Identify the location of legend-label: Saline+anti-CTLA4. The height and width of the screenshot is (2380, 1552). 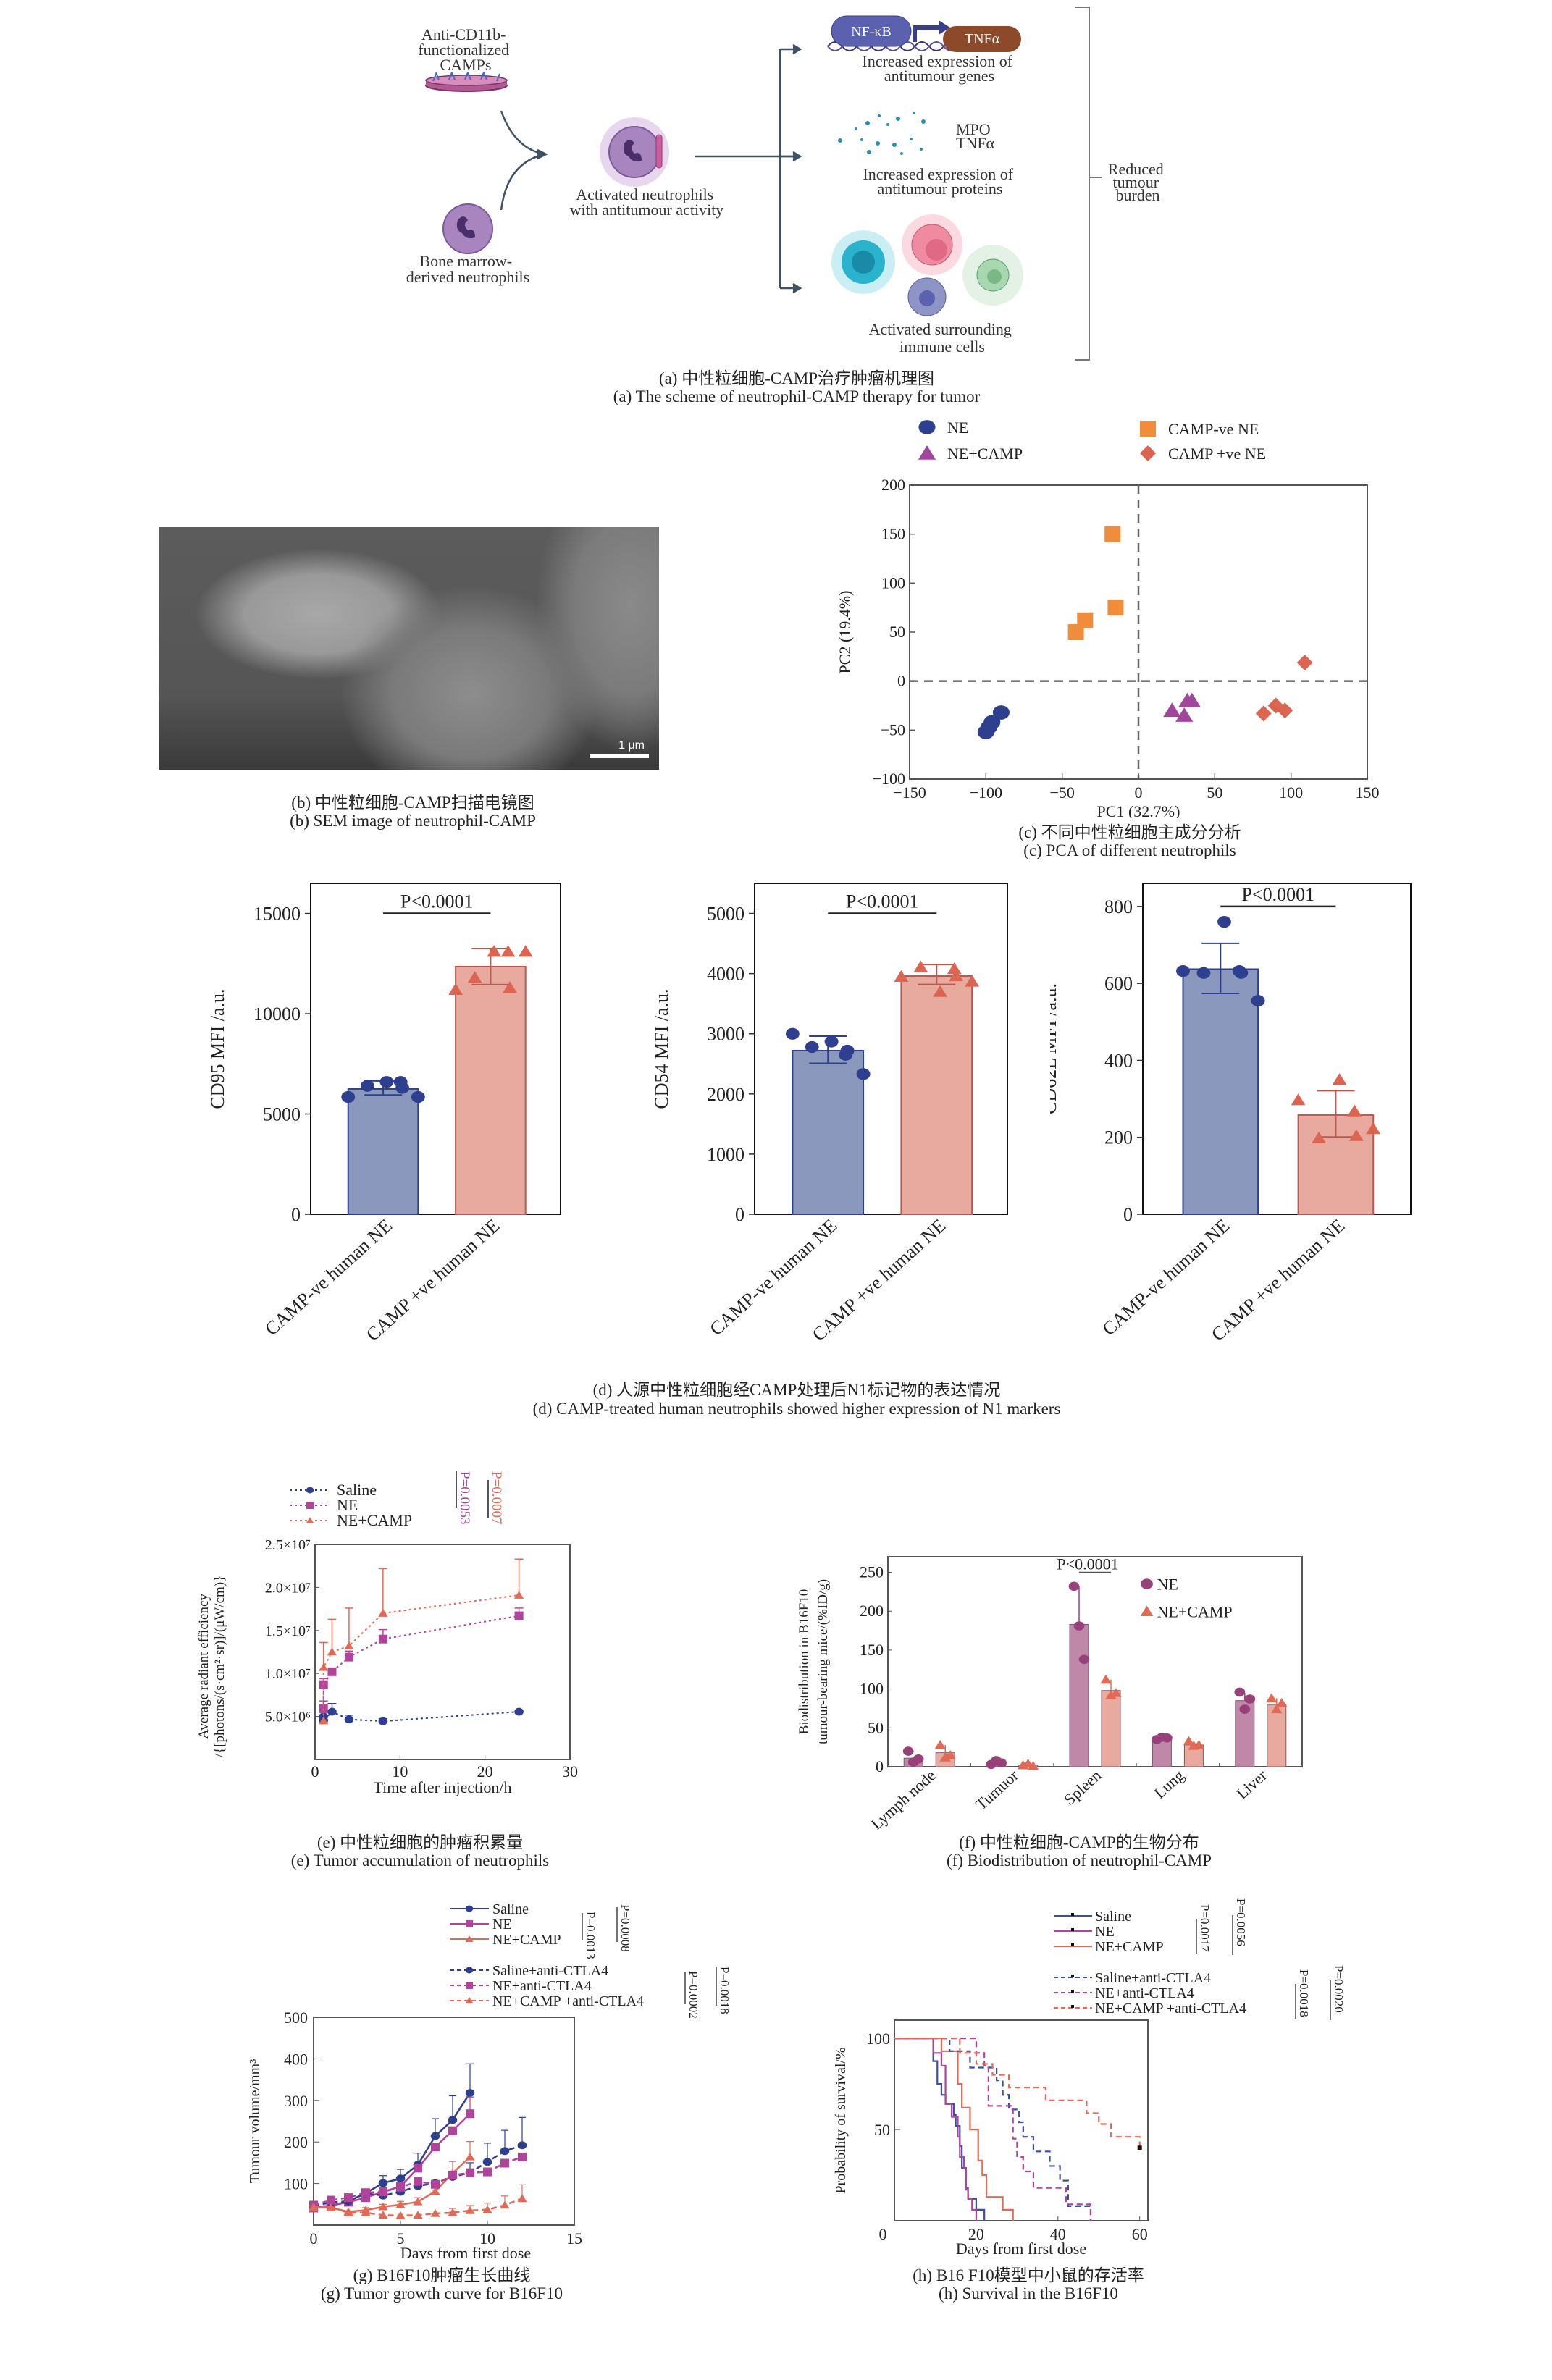
(1153, 1978).